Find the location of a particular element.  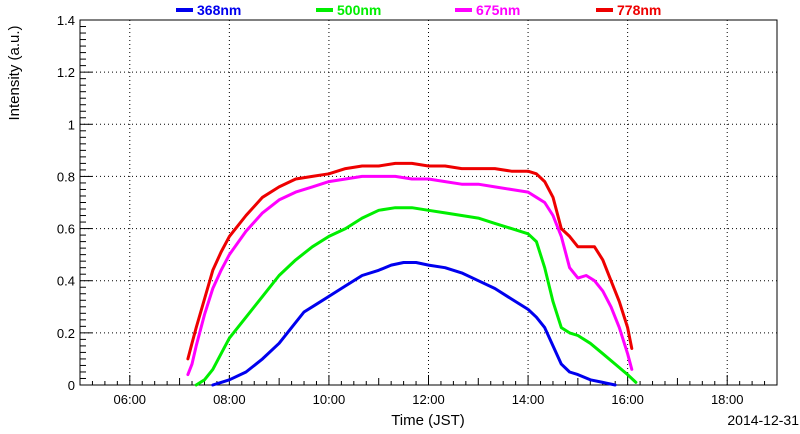

x-tick-label: 14:00 is located at coordinates (528, 399).